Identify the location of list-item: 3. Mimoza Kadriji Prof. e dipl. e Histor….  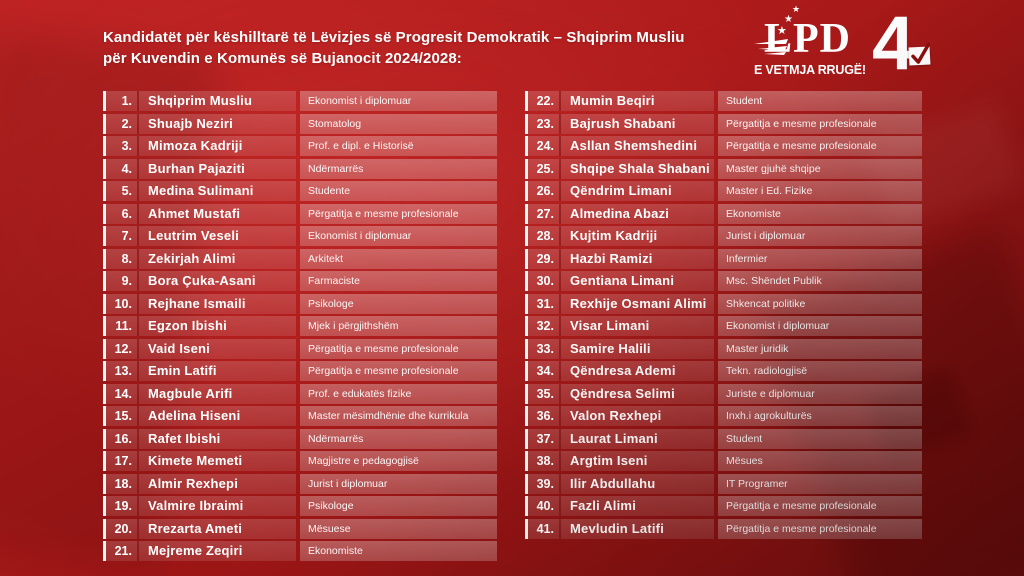
(300, 146).